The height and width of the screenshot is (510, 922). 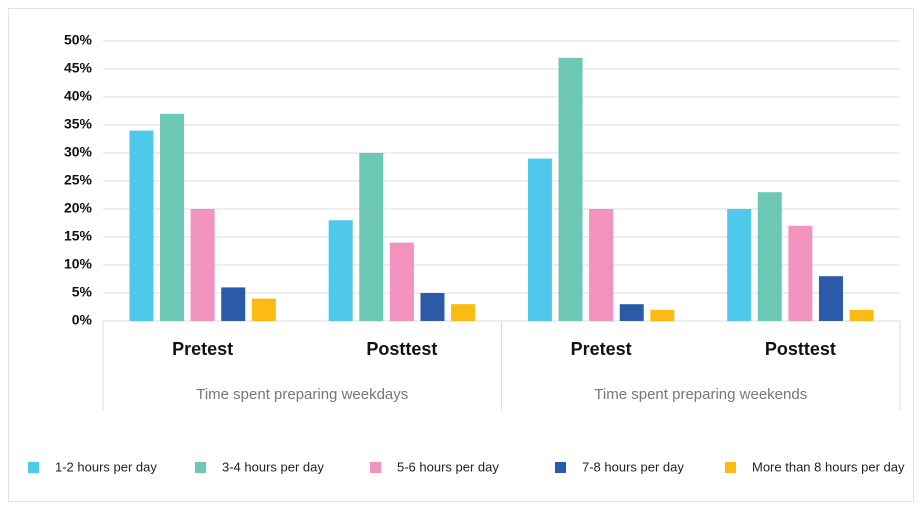 I want to click on y-tick-label: 35%, so click(x=78, y=124).